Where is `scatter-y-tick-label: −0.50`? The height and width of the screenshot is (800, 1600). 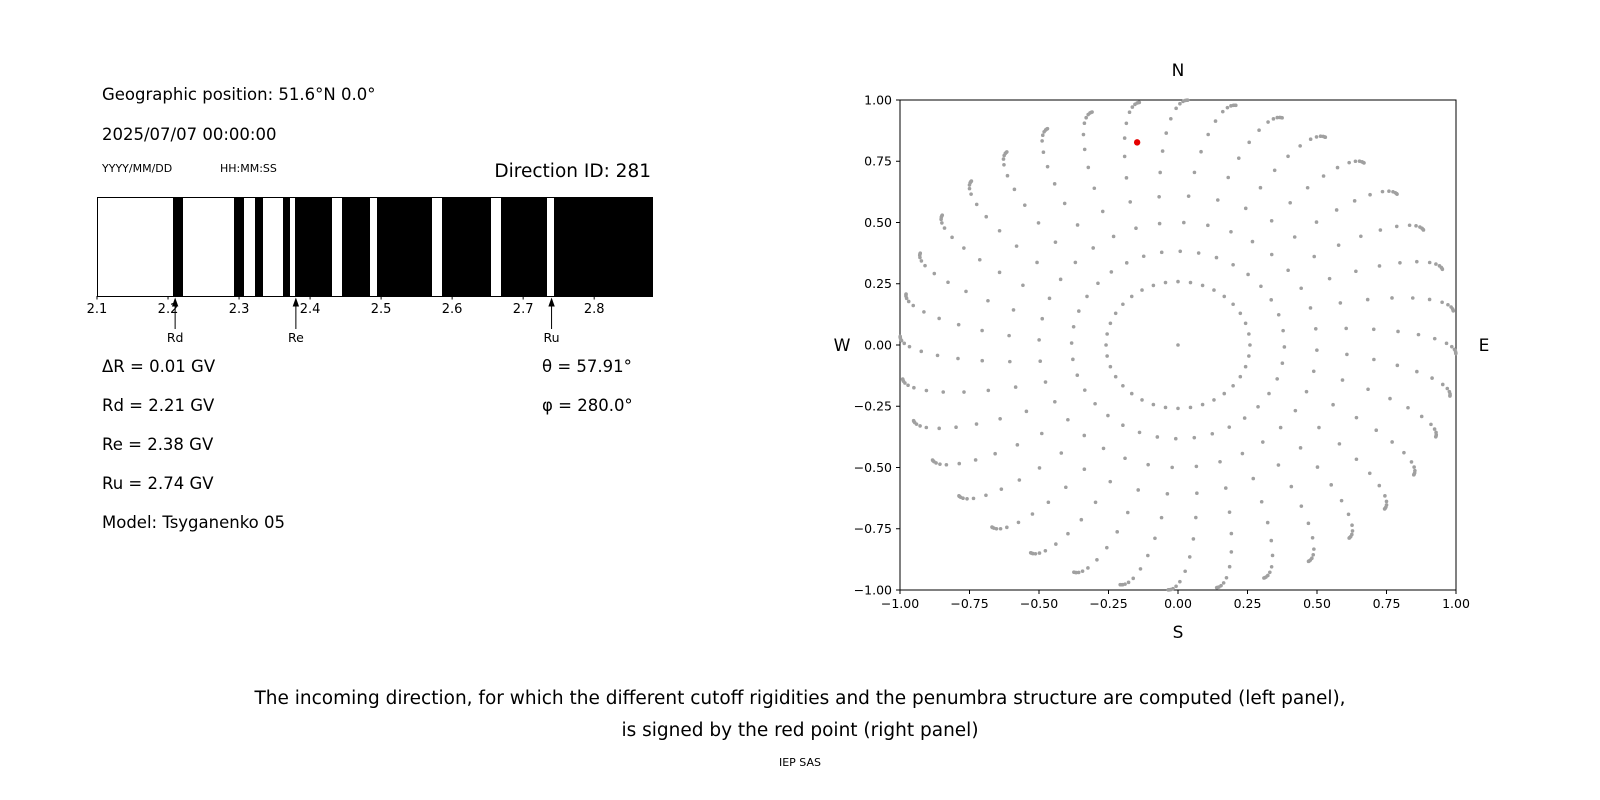 scatter-y-tick-label: −0.50 is located at coordinates (873, 467).